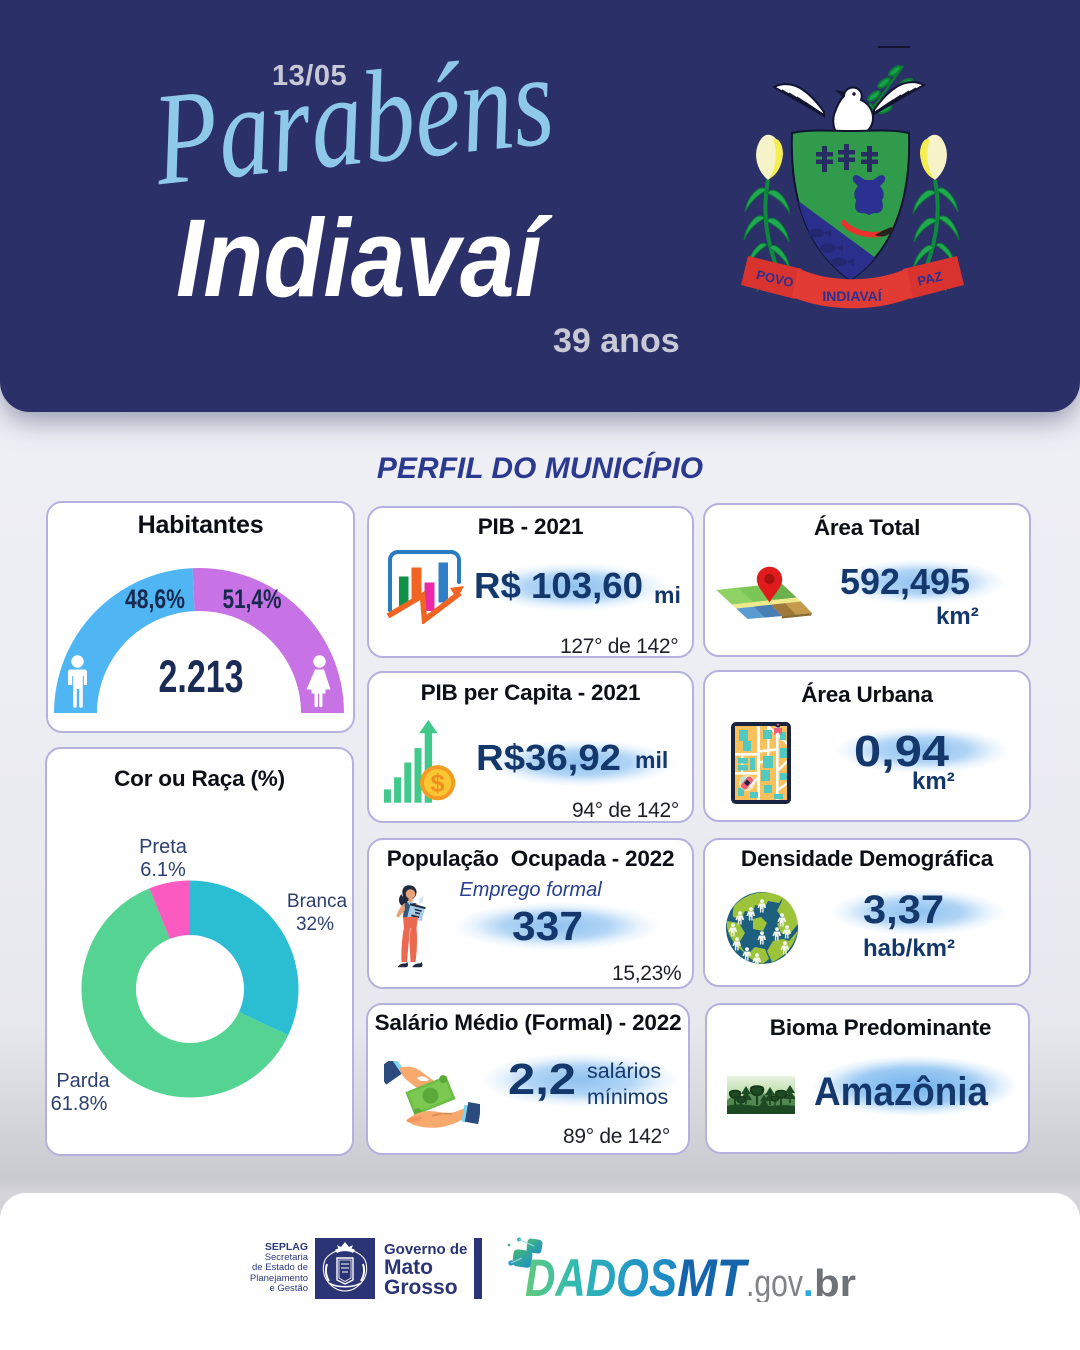 The image size is (1080, 1350). Describe the element at coordinates (353, 119) in the screenshot. I see `svg-text: Parabéns` at that location.